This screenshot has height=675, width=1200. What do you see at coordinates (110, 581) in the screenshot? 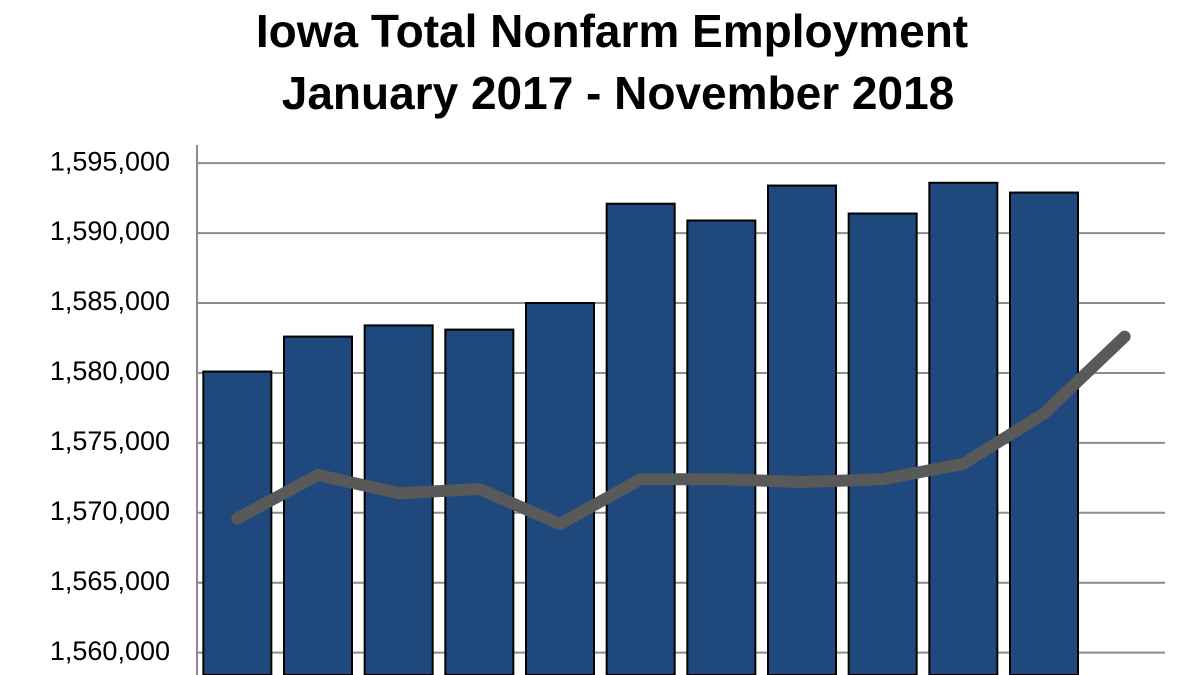
I see `y-tick-label: 1,565,000` at bounding box center [110, 581].